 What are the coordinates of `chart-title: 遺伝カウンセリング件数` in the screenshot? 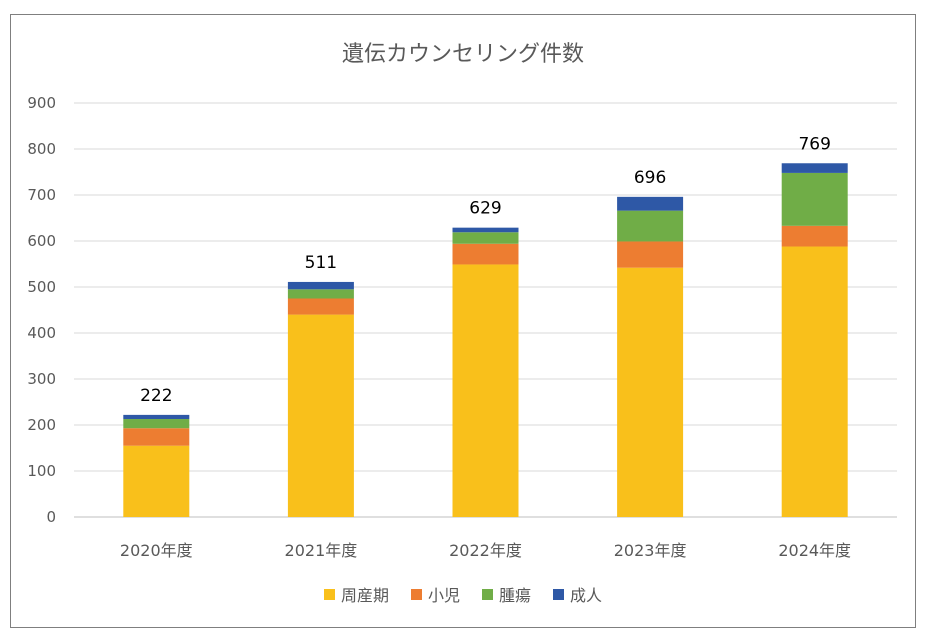 It's located at (462, 54).